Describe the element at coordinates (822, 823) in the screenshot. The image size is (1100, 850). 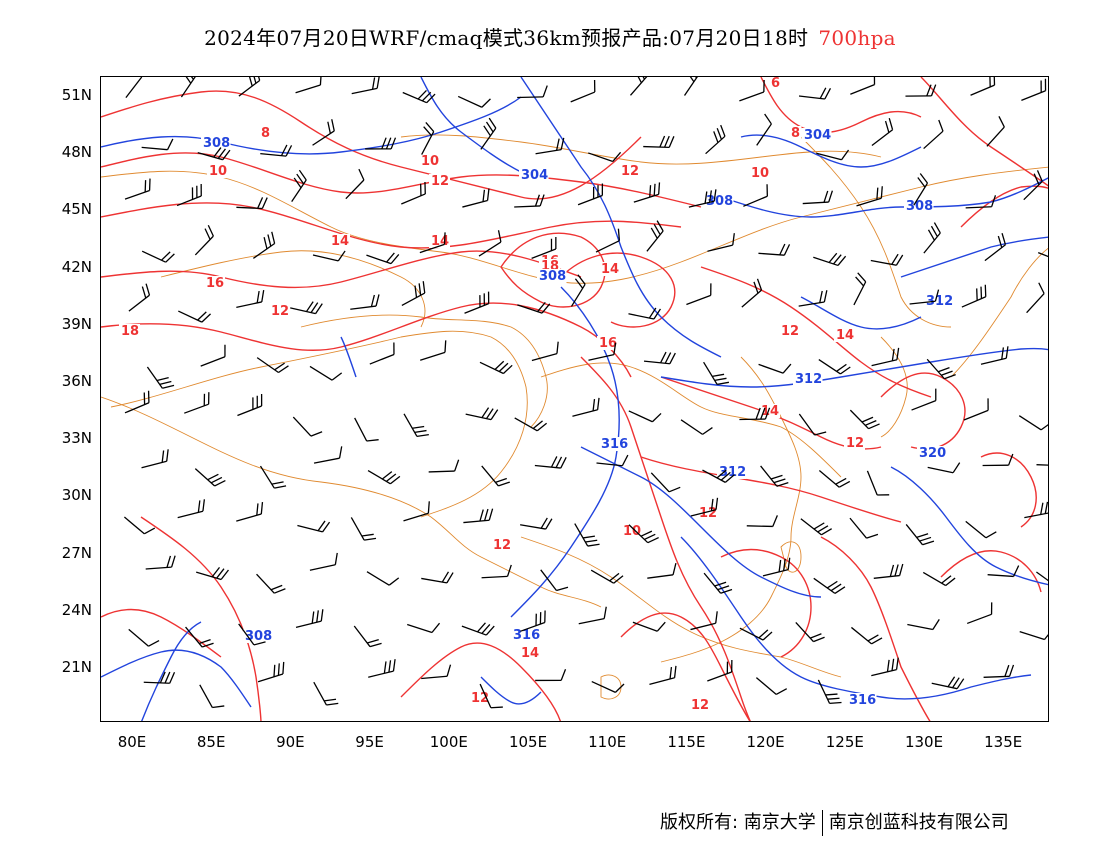
I see `footer-separator` at that location.